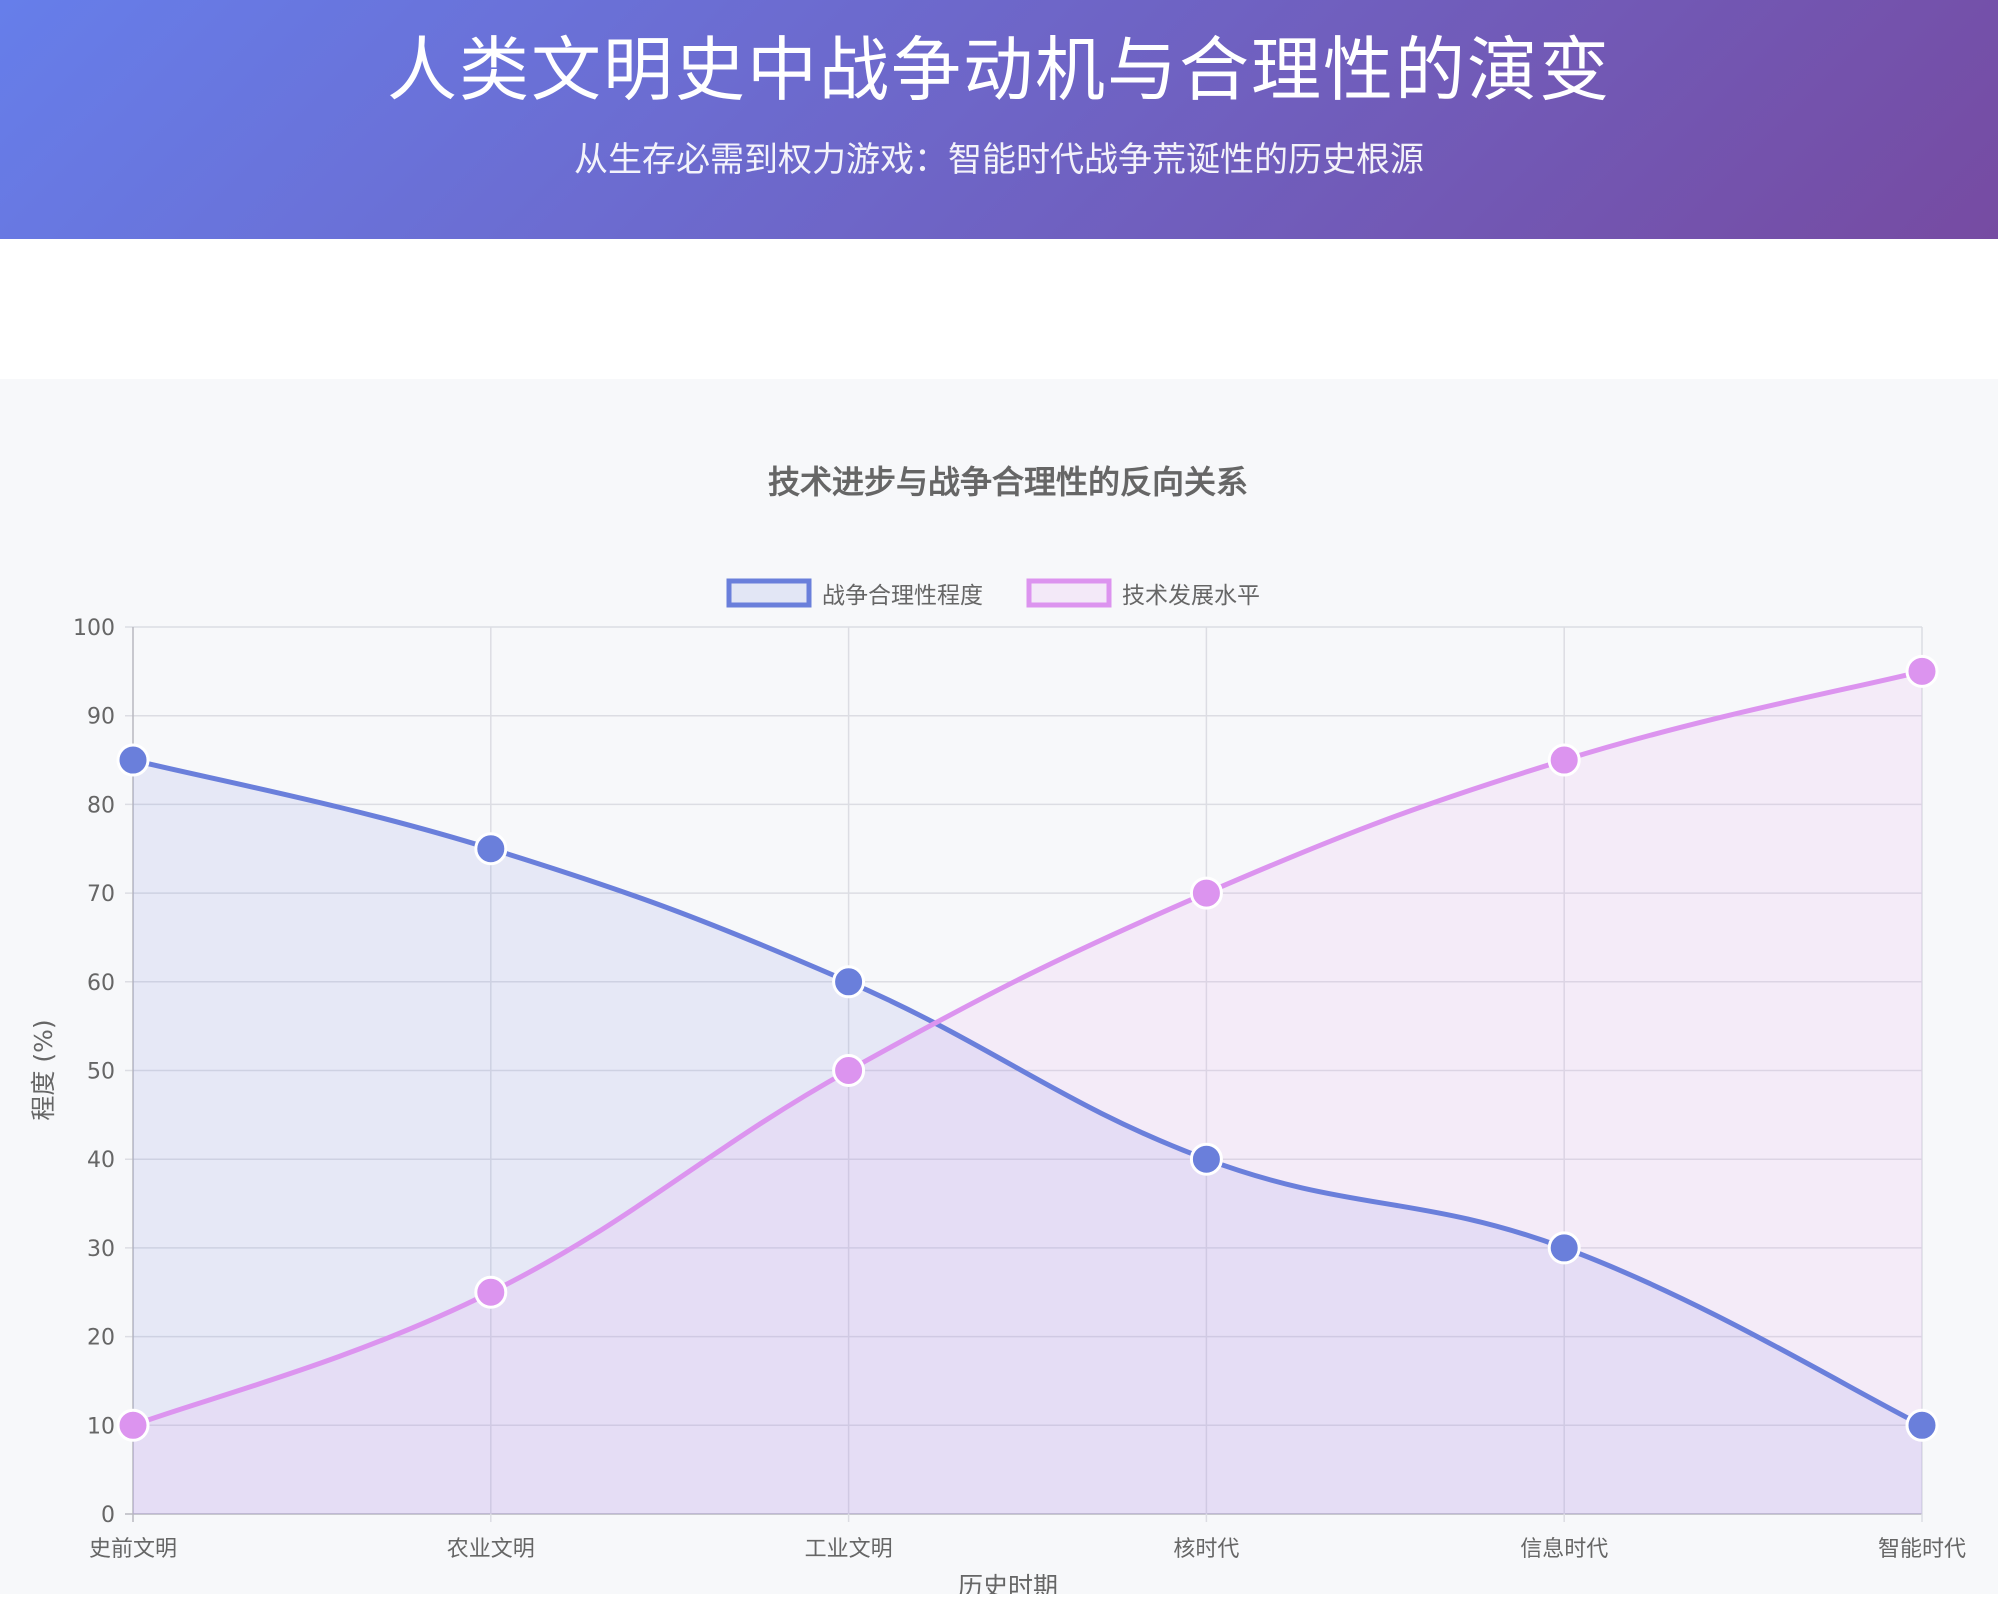 The width and height of the screenshot is (1998, 1598). I want to click on page-subtitle: 从生存必需到权力游戏：智能时代战争荒诞性的历史根源, so click(999, 160).